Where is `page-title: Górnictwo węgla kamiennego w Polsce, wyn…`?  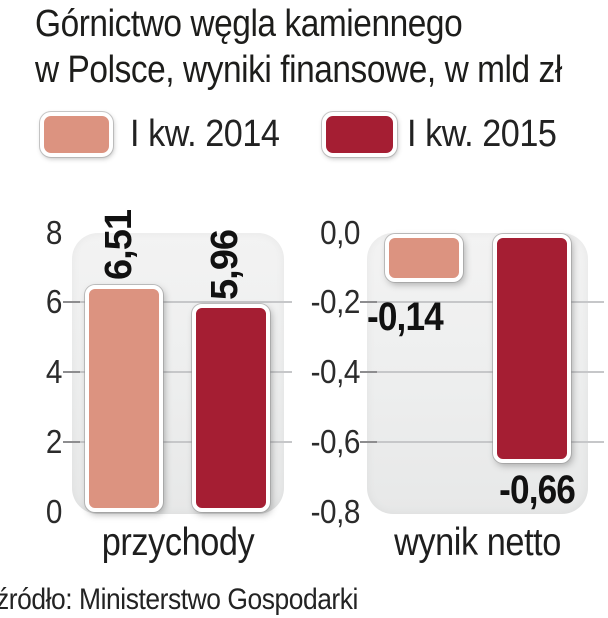 page-title: Górnictwo węgla kamiennego w Polsce, wyn… is located at coordinates (321, 47).